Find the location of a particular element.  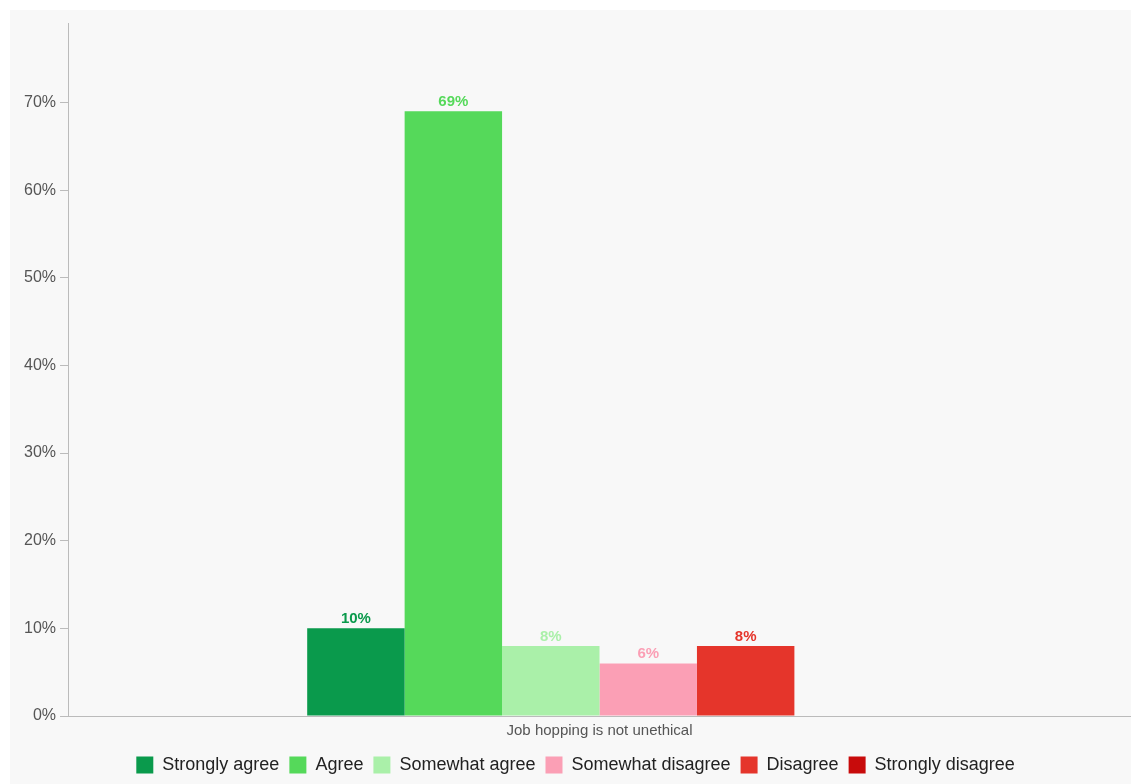

legend-label: Strongly disagree is located at coordinates (944, 763).